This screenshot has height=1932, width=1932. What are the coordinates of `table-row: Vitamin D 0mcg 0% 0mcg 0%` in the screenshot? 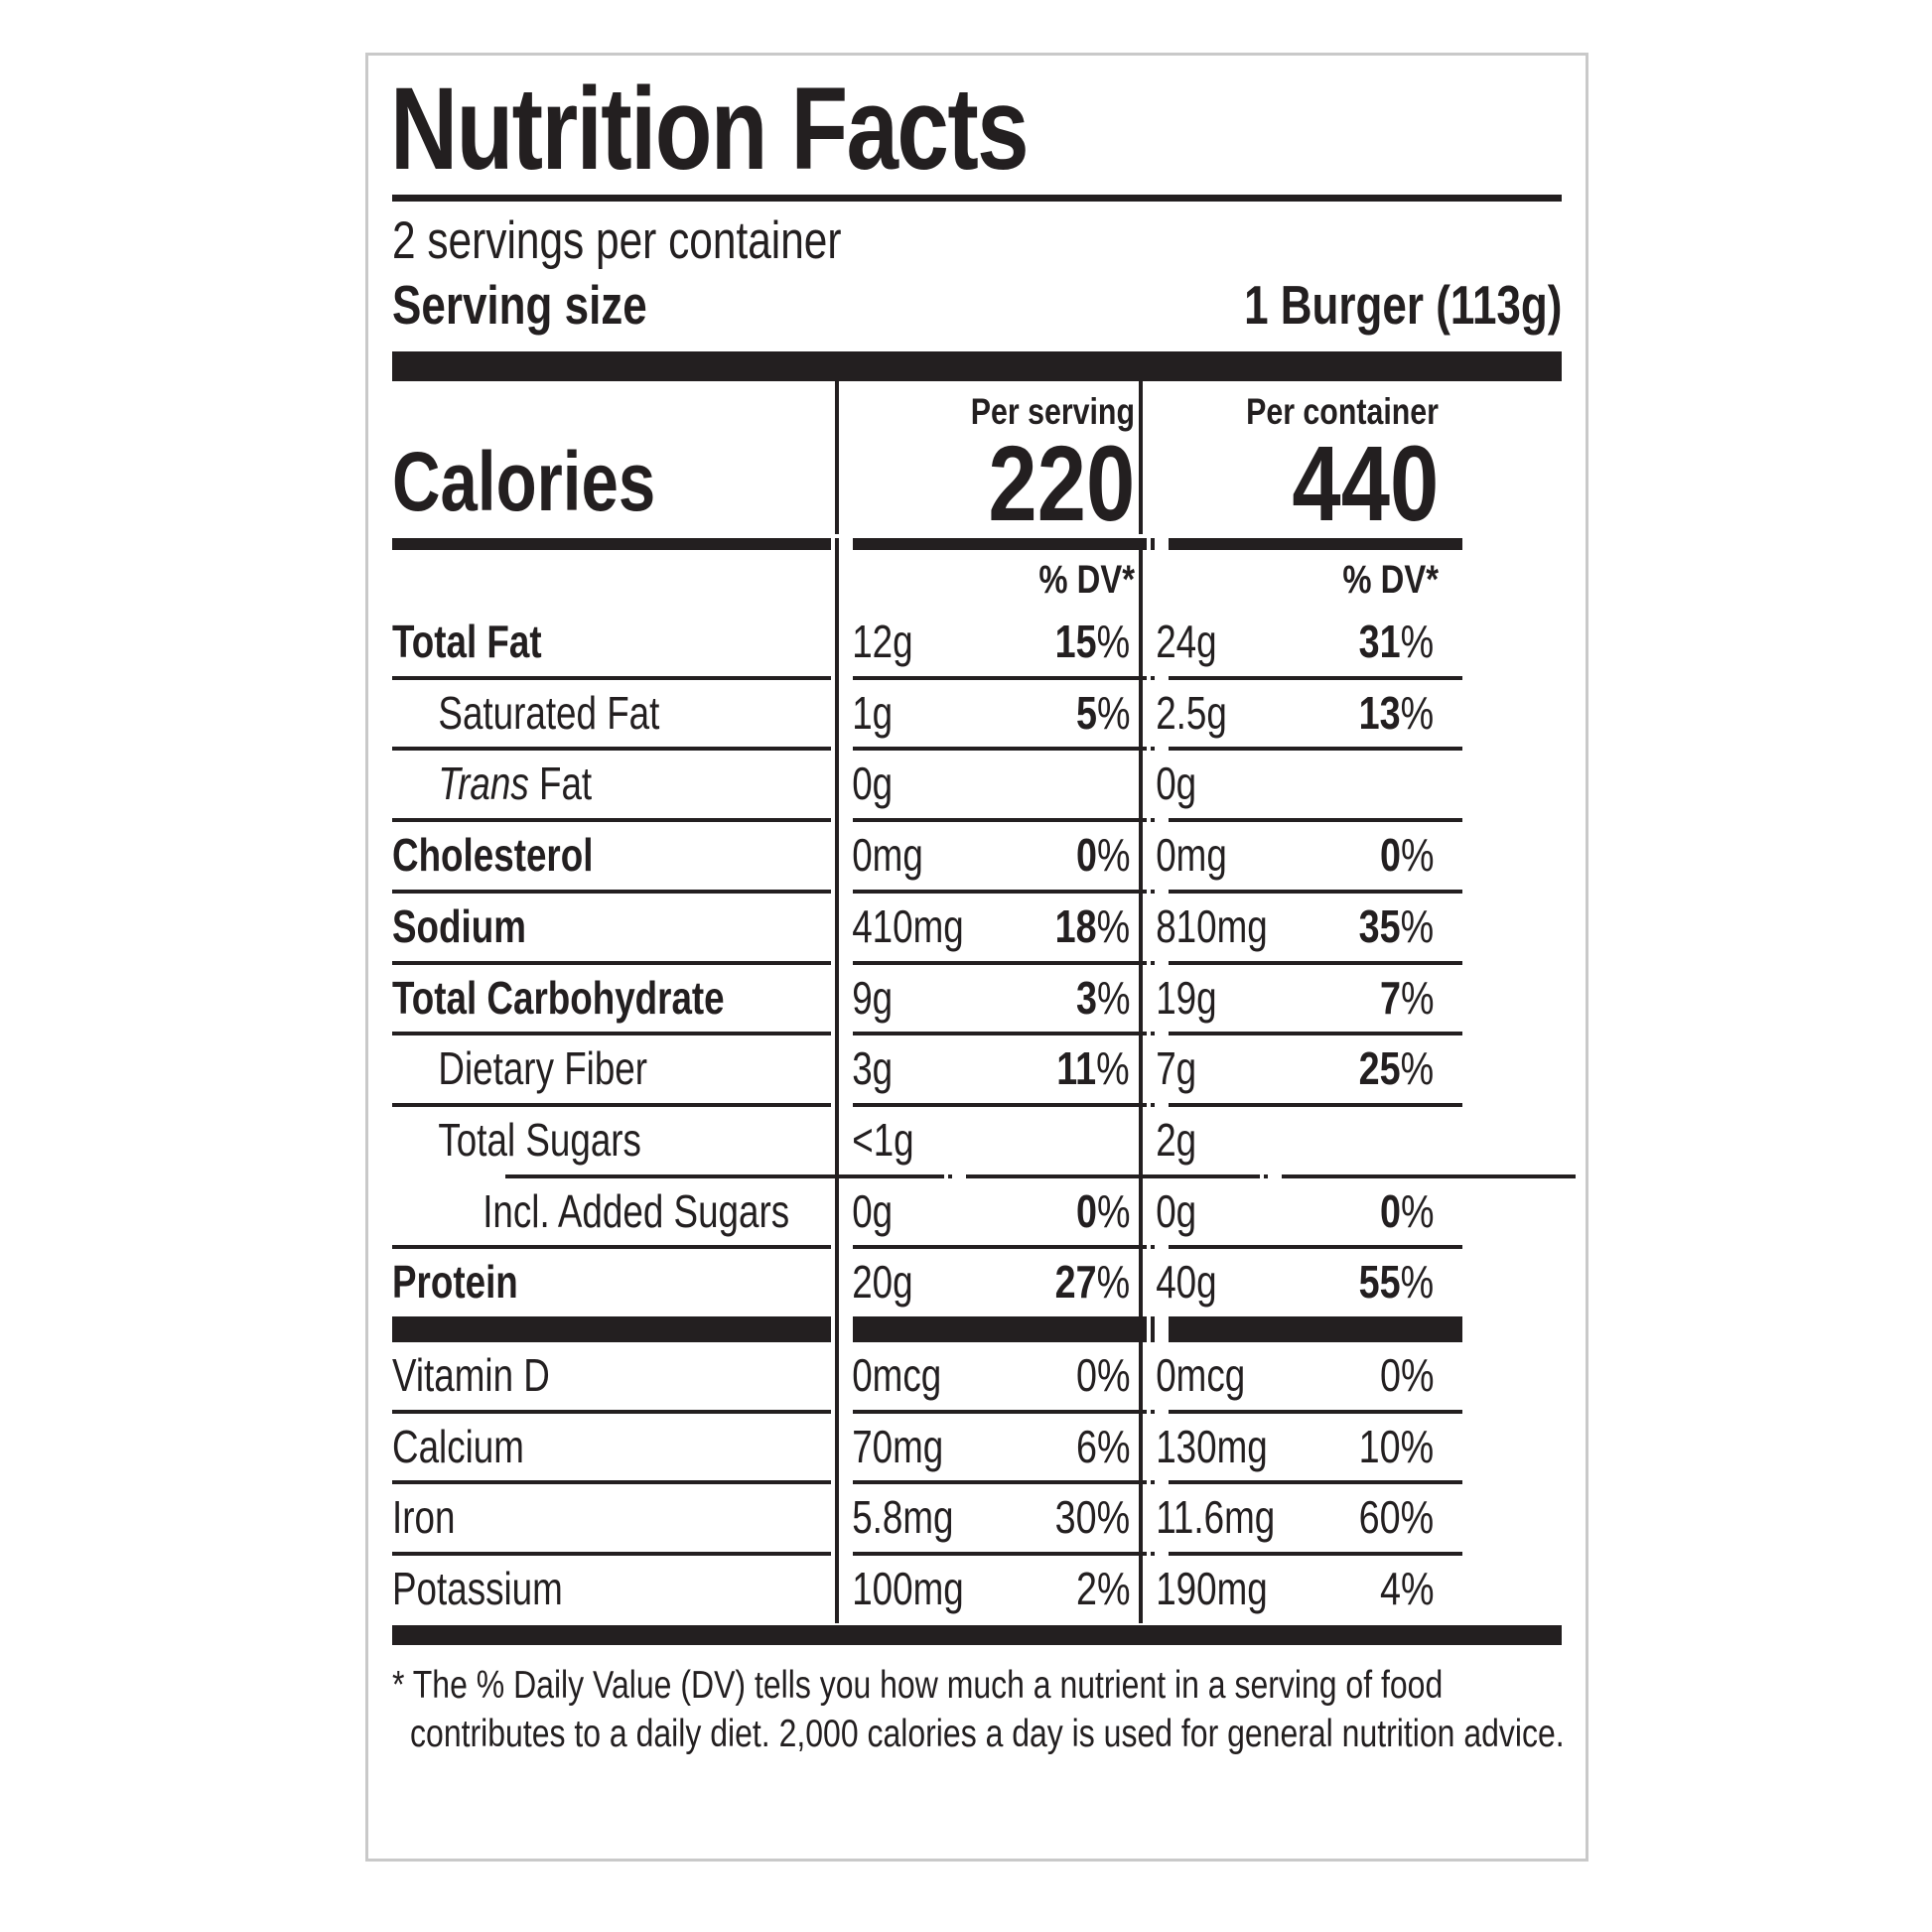 It's located at (977, 1375).